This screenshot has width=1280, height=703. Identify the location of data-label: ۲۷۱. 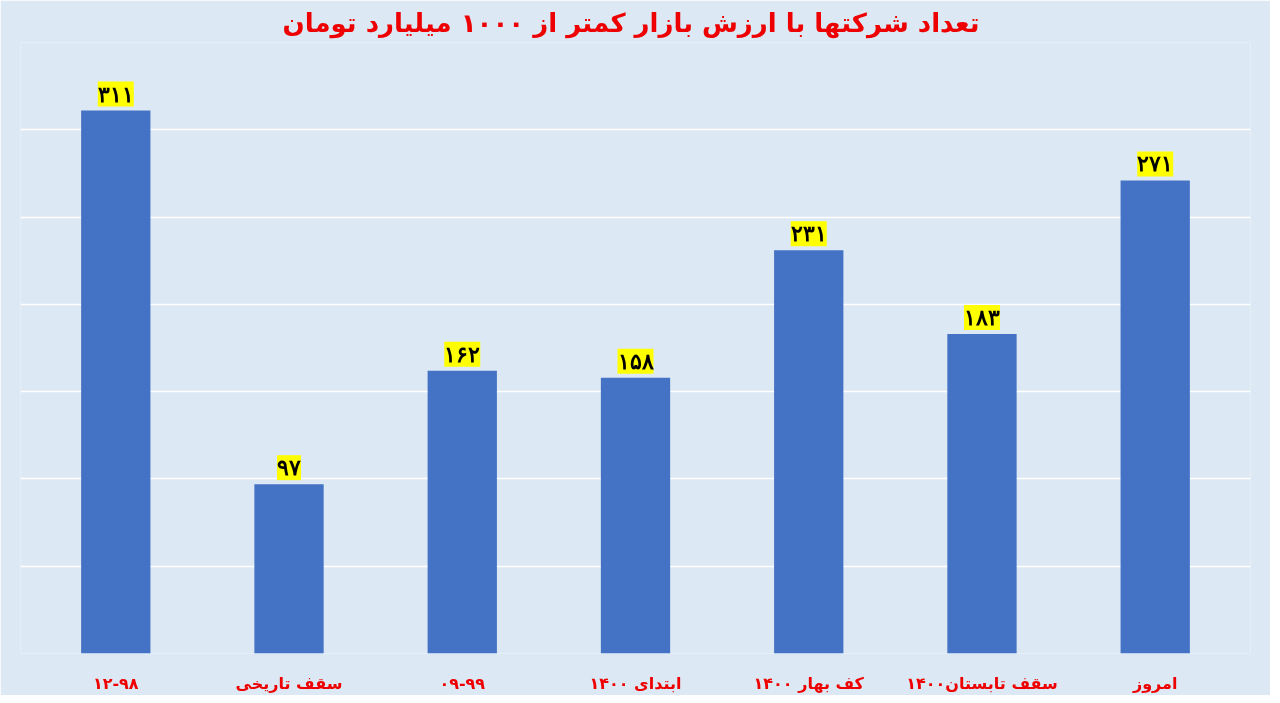
(1155, 164).